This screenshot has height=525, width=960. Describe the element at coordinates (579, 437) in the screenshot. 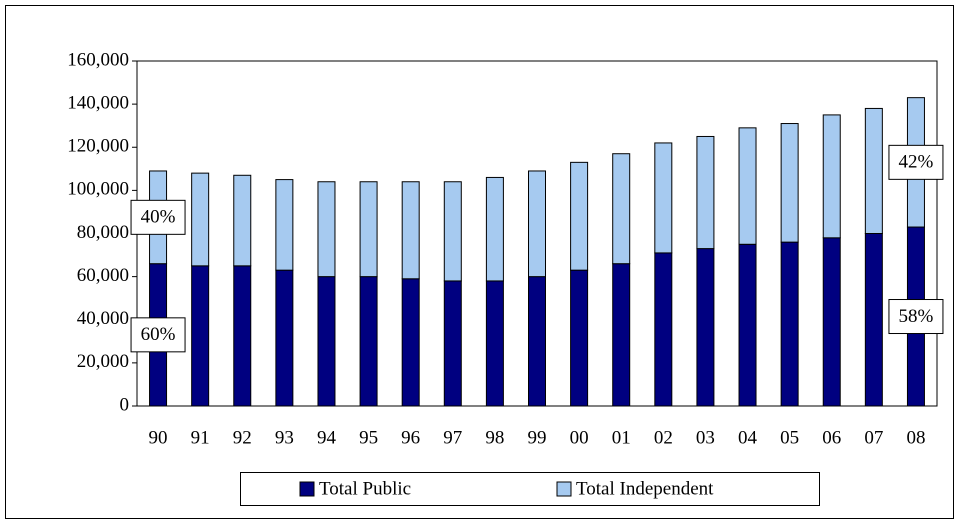

I see `x-tick-label: 00` at that location.